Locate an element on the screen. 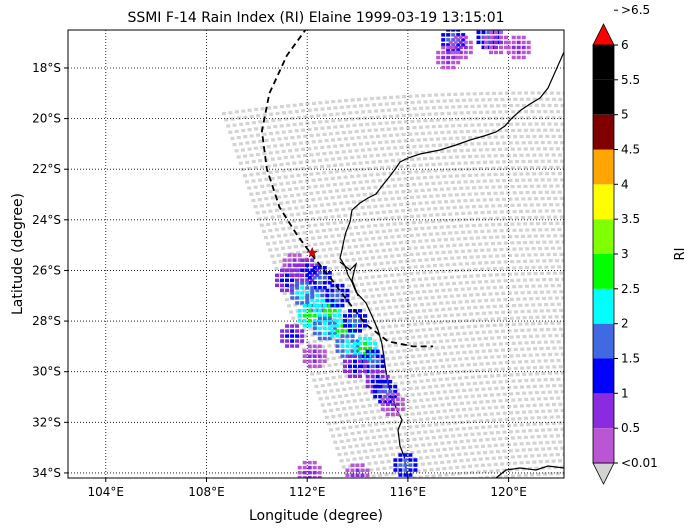 This screenshot has width=697, height=532. colorbar-swatch is located at coordinates (603, 237).